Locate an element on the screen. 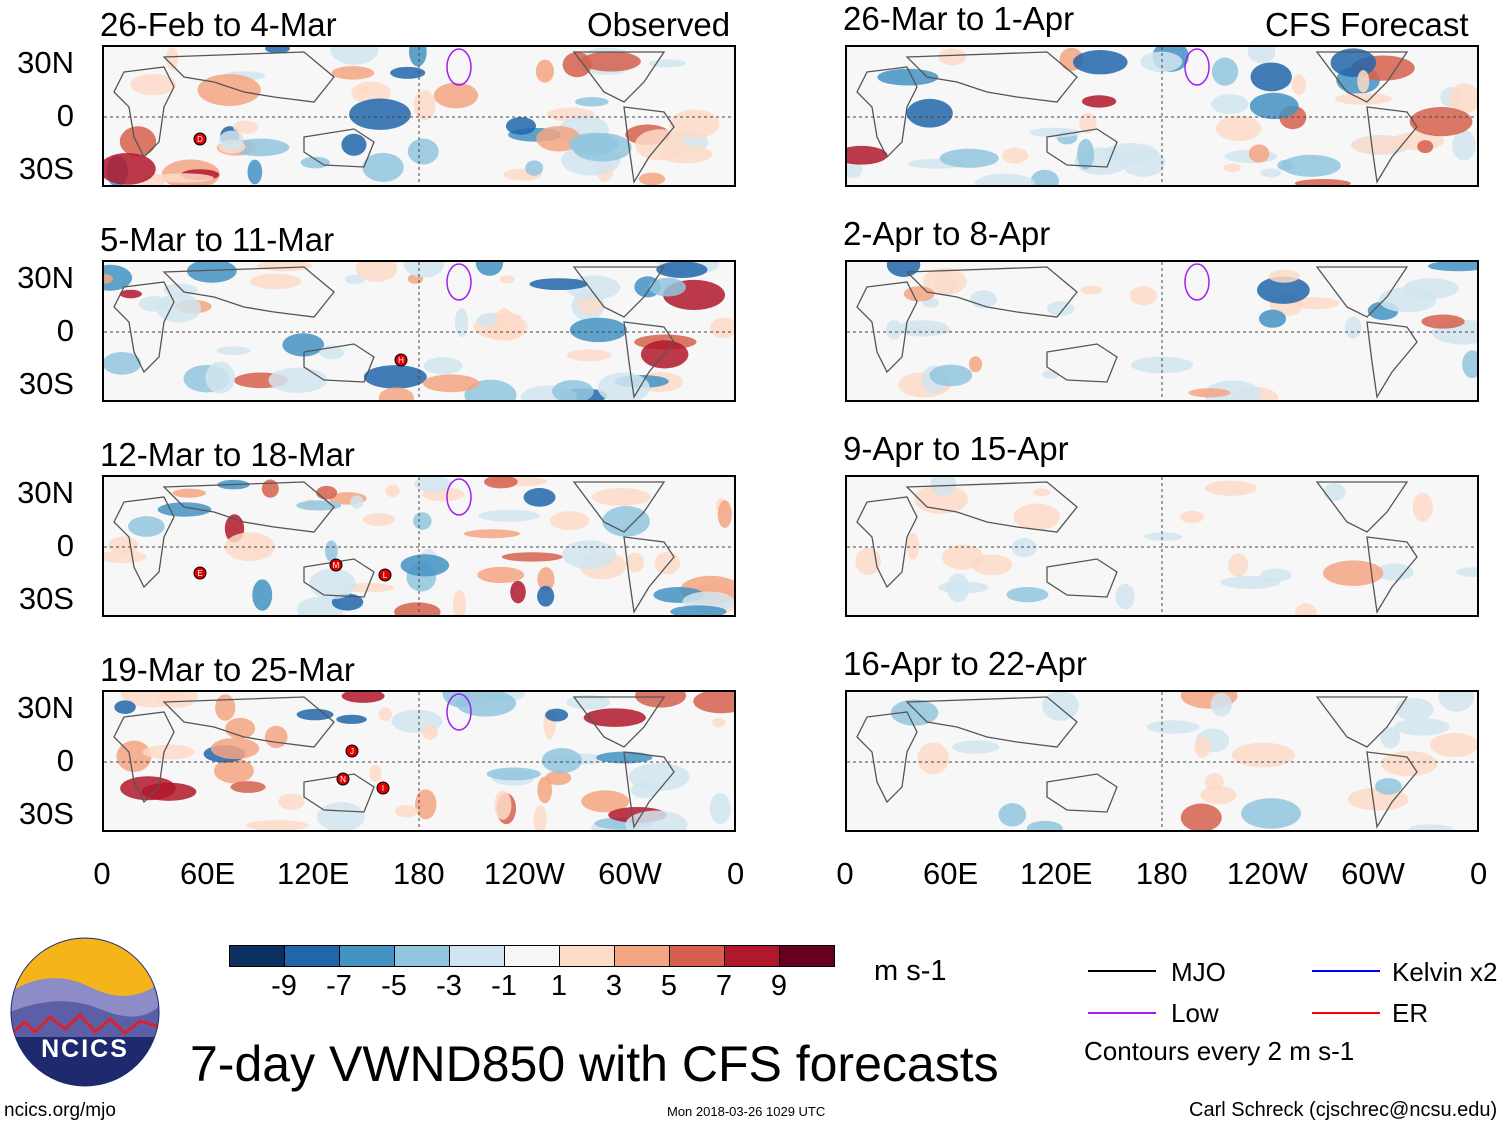 The height and width of the screenshot is (1127, 1510). lon-label: 120E is located at coordinates (1056, 873).